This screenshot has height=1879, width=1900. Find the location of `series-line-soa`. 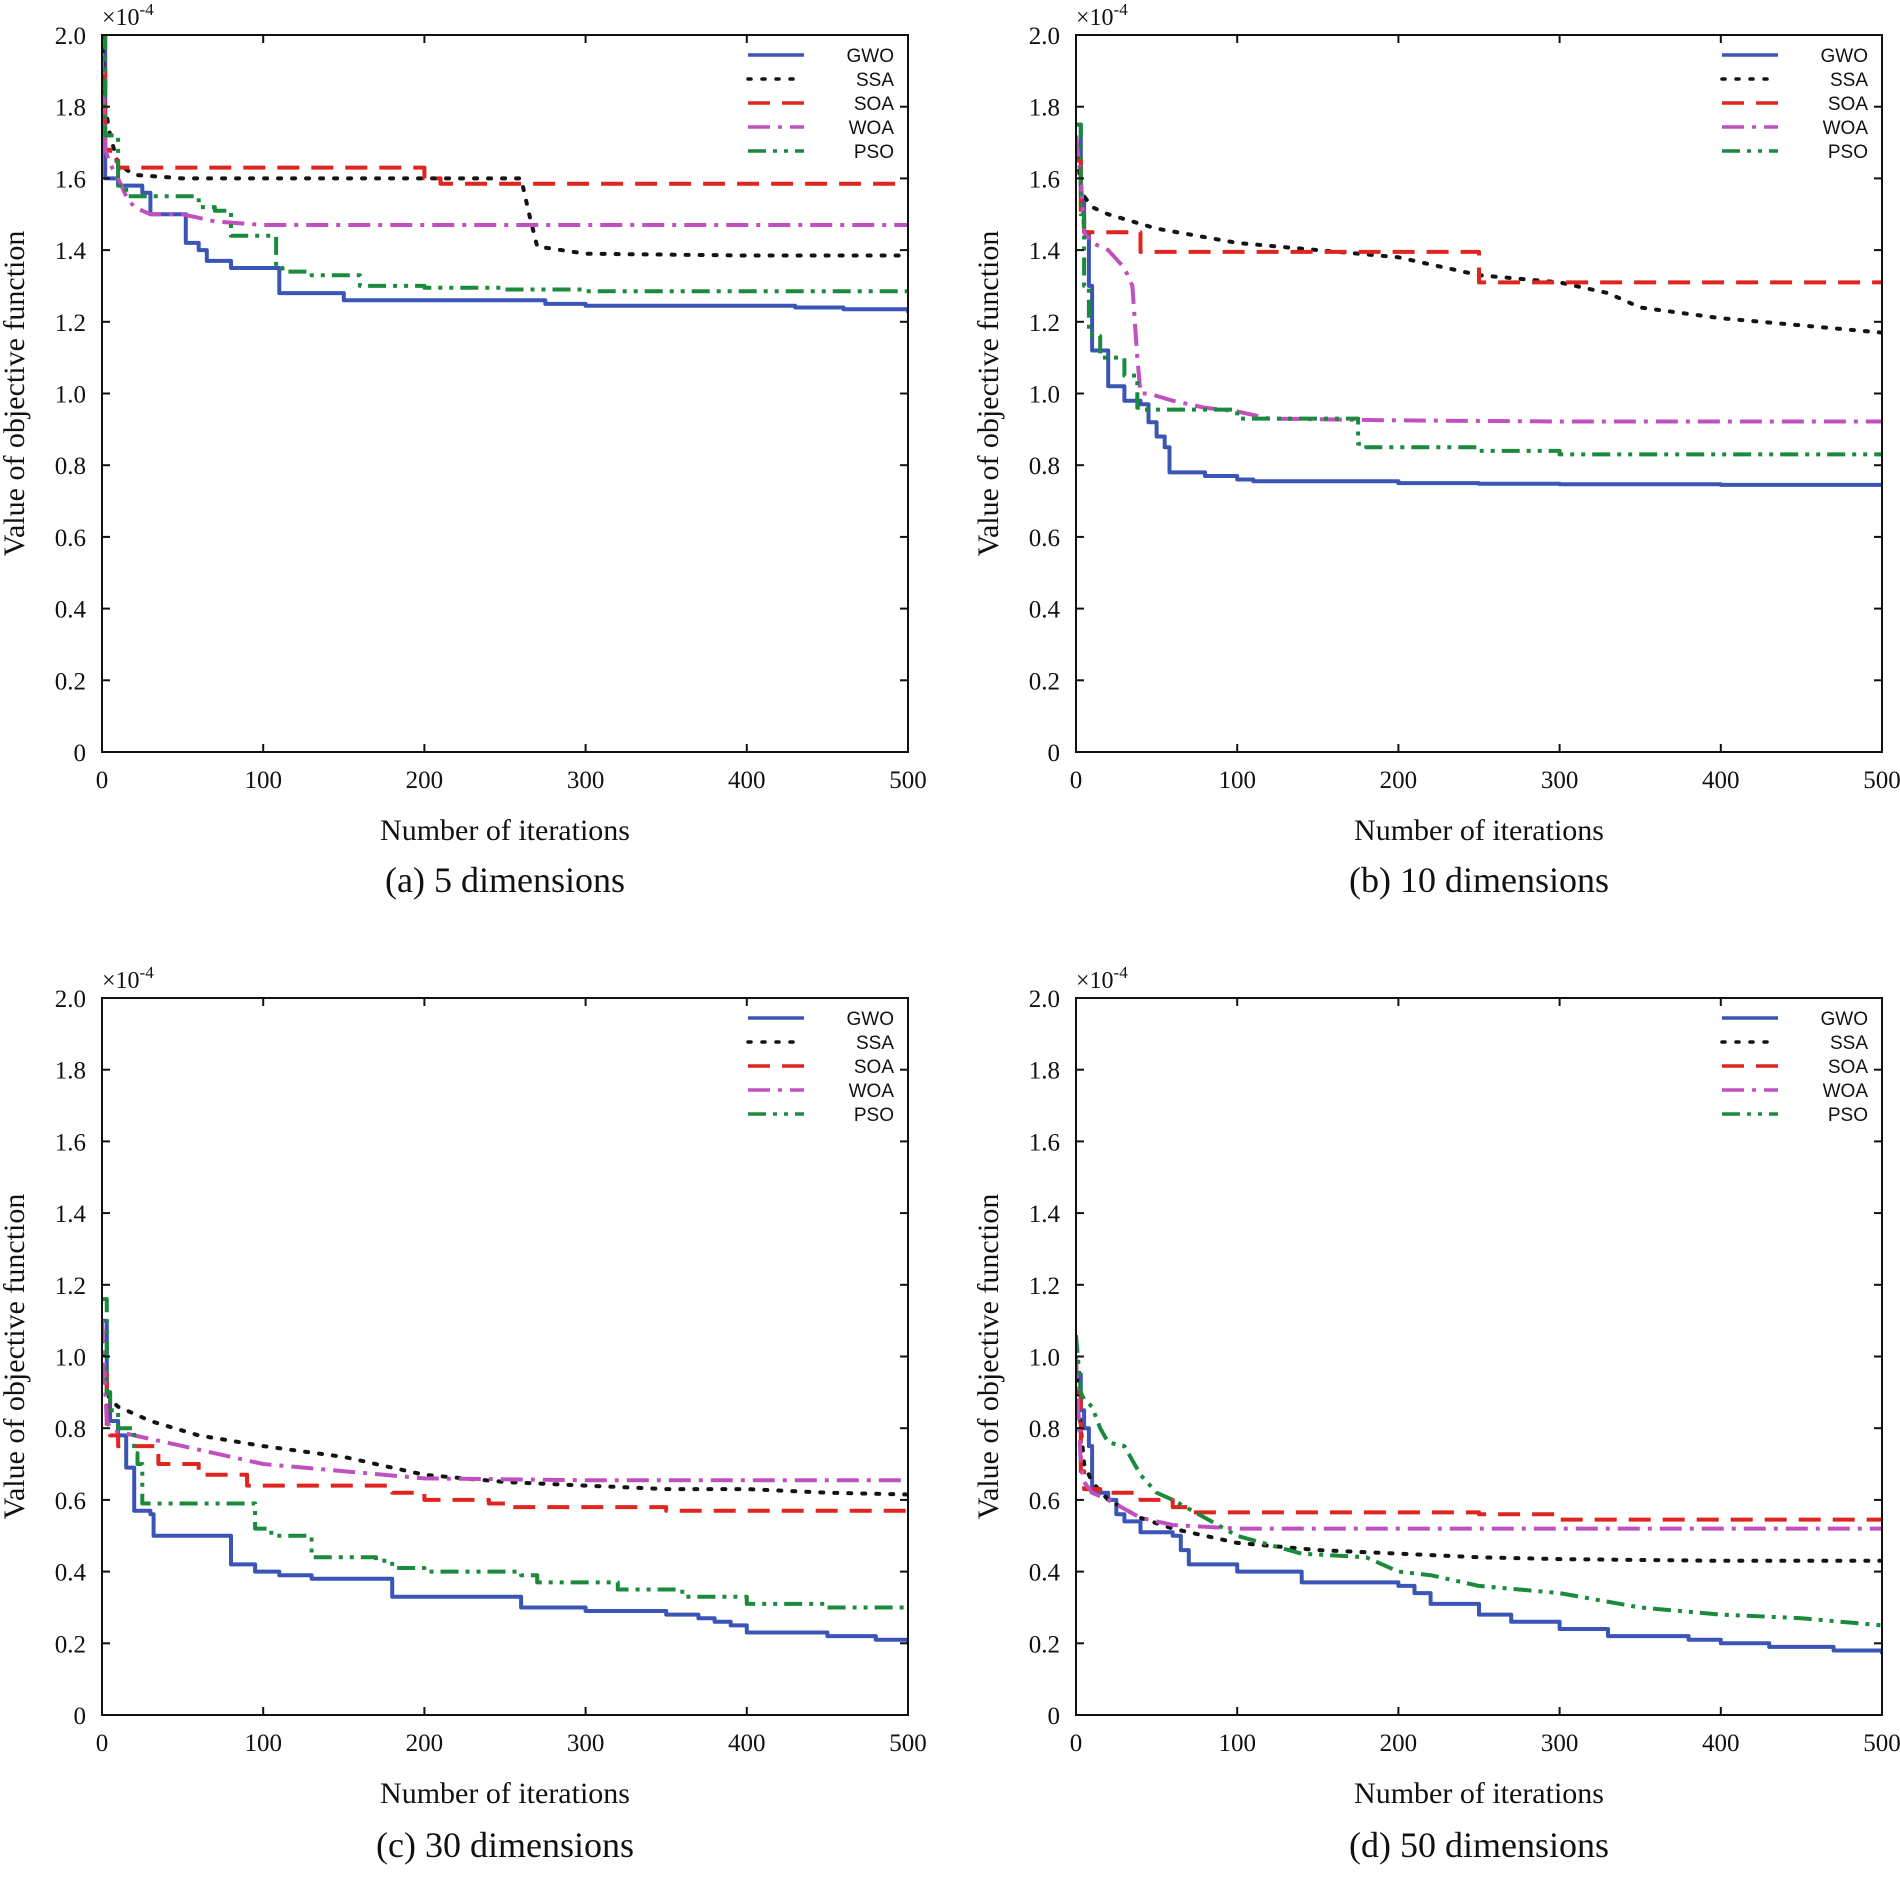

series-line-soa is located at coordinates (505, 1443).